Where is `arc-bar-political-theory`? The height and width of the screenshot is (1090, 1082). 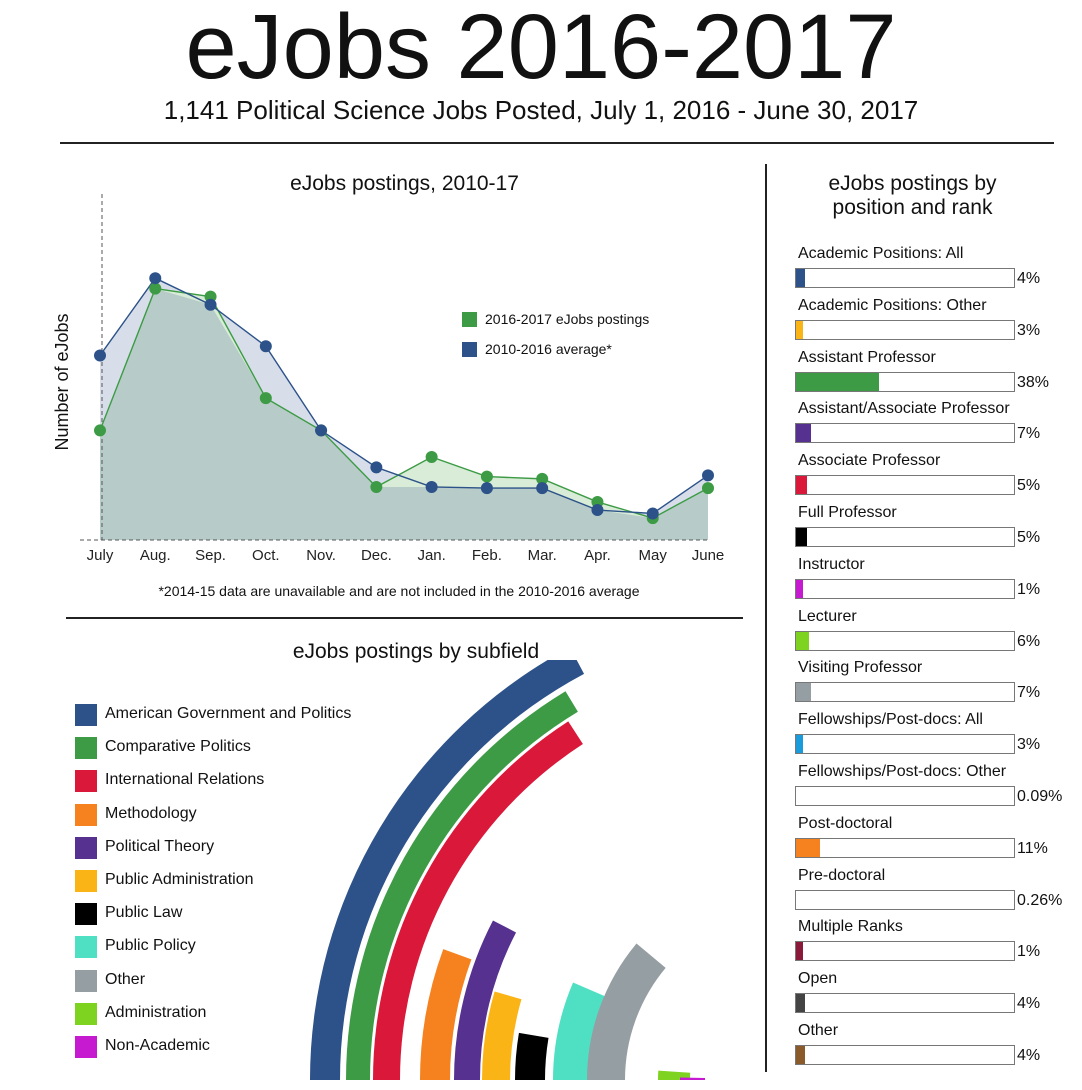 arc-bar-political-theory is located at coordinates (485, 1000).